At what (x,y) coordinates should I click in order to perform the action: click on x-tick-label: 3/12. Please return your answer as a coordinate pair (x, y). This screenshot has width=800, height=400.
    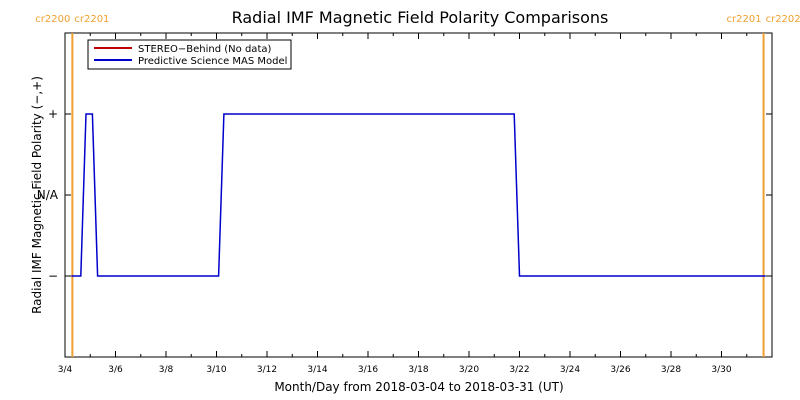
    Looking at the image, I should click on (267, 370).